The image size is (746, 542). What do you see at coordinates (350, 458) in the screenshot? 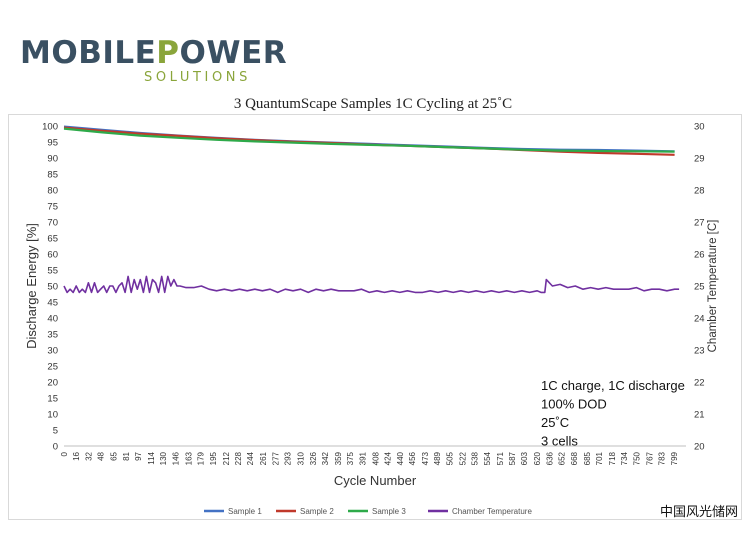
I see `x-tick-label: 375` at bounding box center [350, 458].